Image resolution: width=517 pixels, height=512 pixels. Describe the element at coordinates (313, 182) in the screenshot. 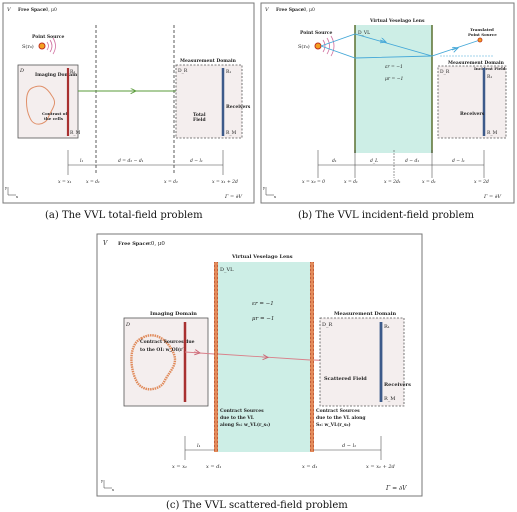

I see `b-x0: x = x₀ = 0` at that location.